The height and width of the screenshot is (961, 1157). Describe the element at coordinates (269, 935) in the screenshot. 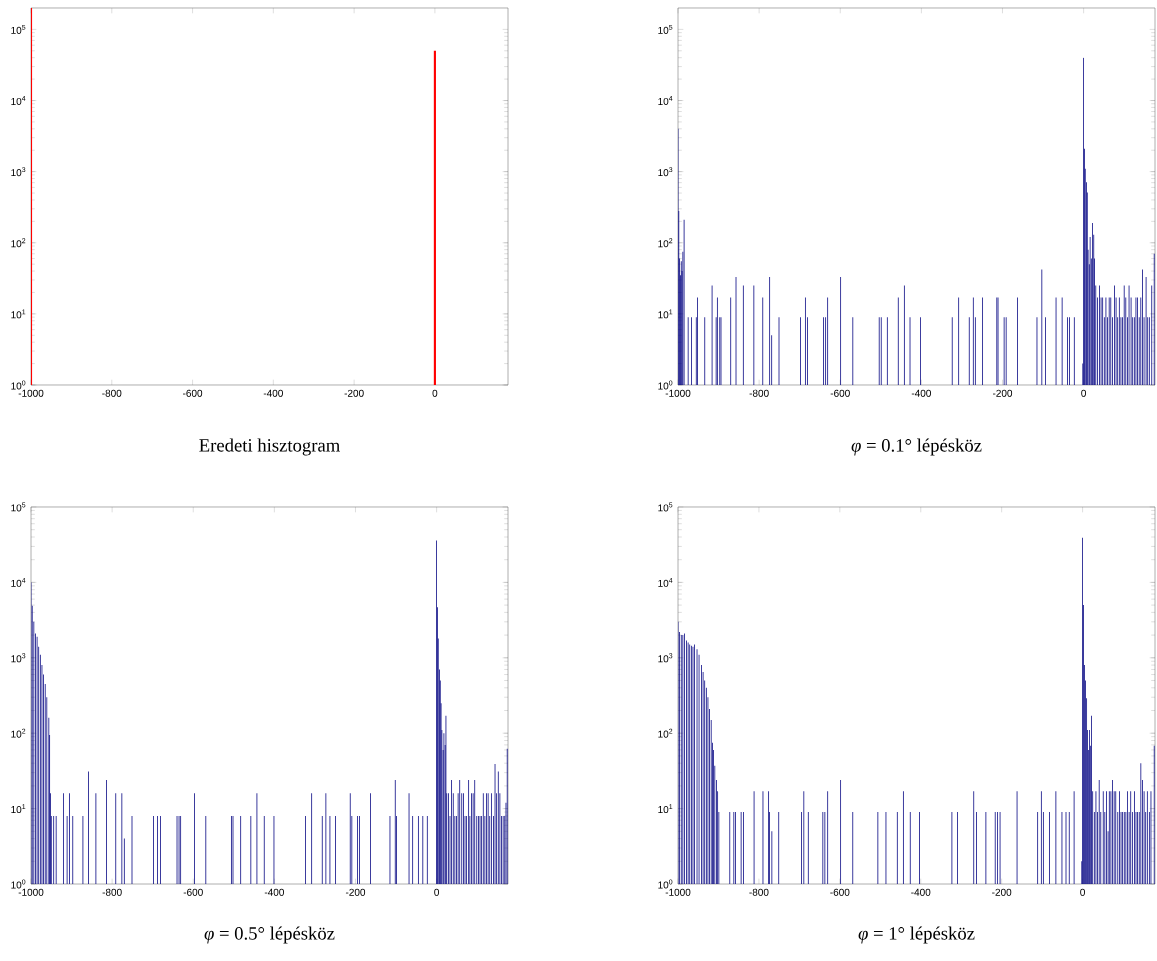

I see `text: φ = 0.5° lépésköz` at that location.